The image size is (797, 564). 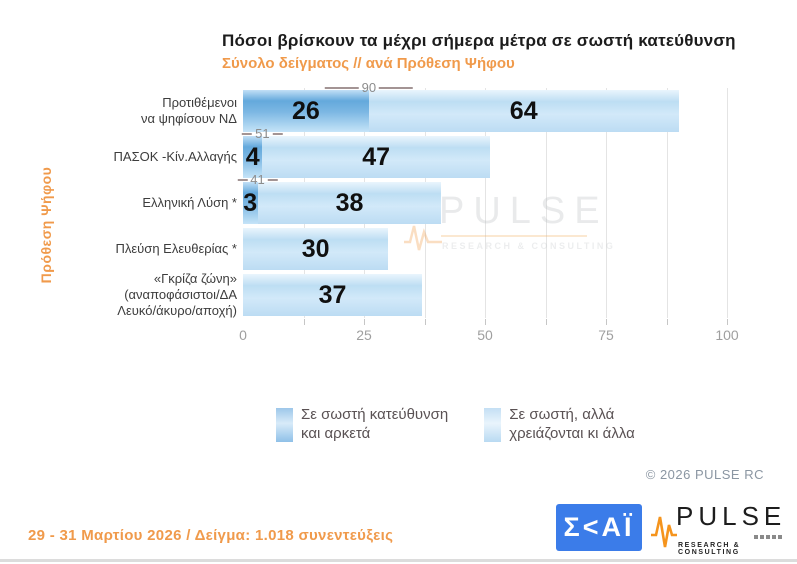 I want to click on x-tick-label: 50, so click(x=485, y=335).